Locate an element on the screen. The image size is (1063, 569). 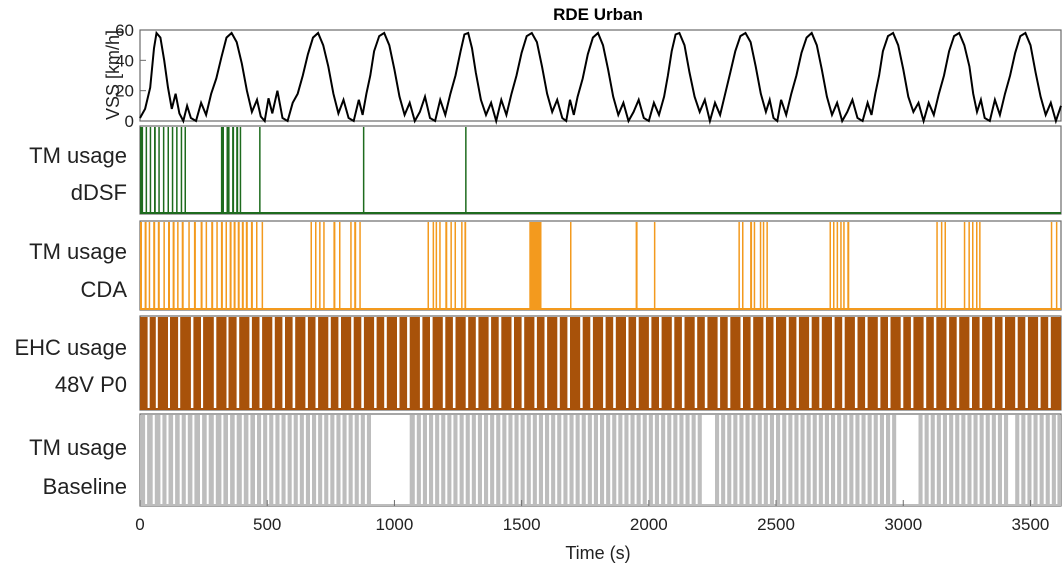
speed-series-line is located at coordinates (600, 77).